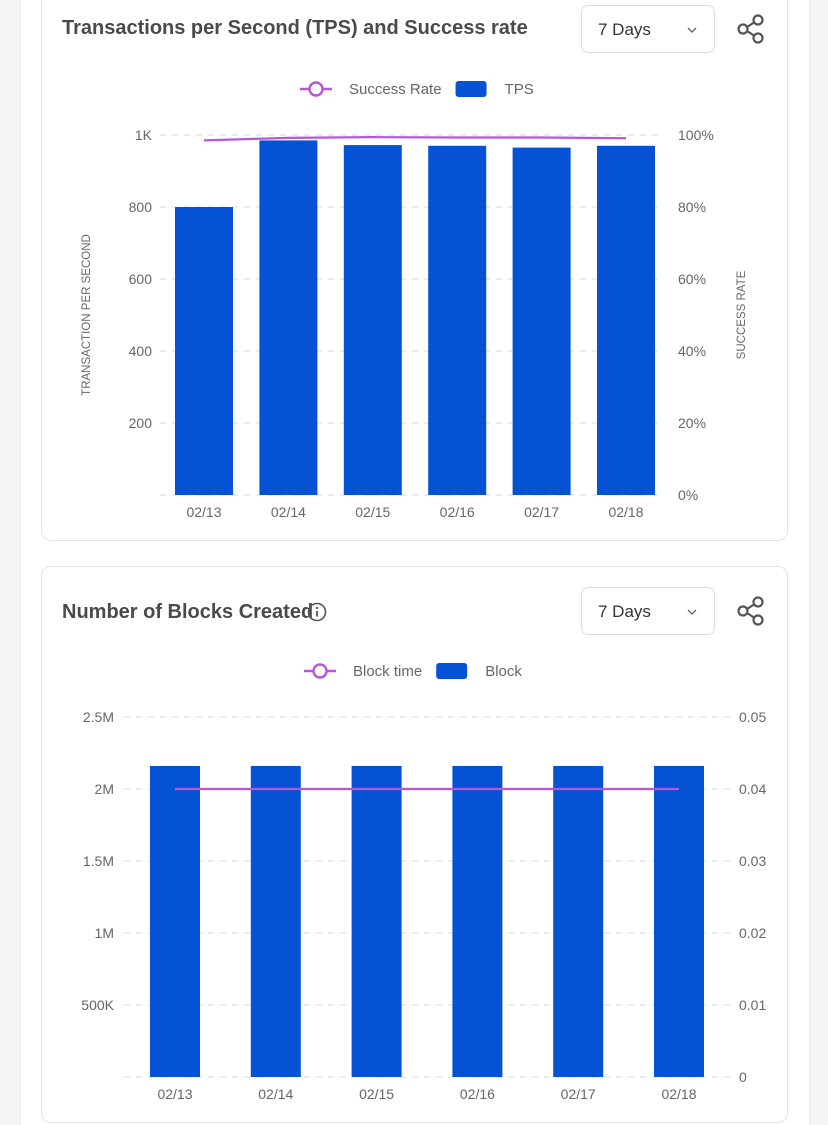 The width and height of the screenshot is (828, 1125). Describe the element at coordinates (692, 279) in the screenshot. I see `y2-tick-label: 60%` at that location.